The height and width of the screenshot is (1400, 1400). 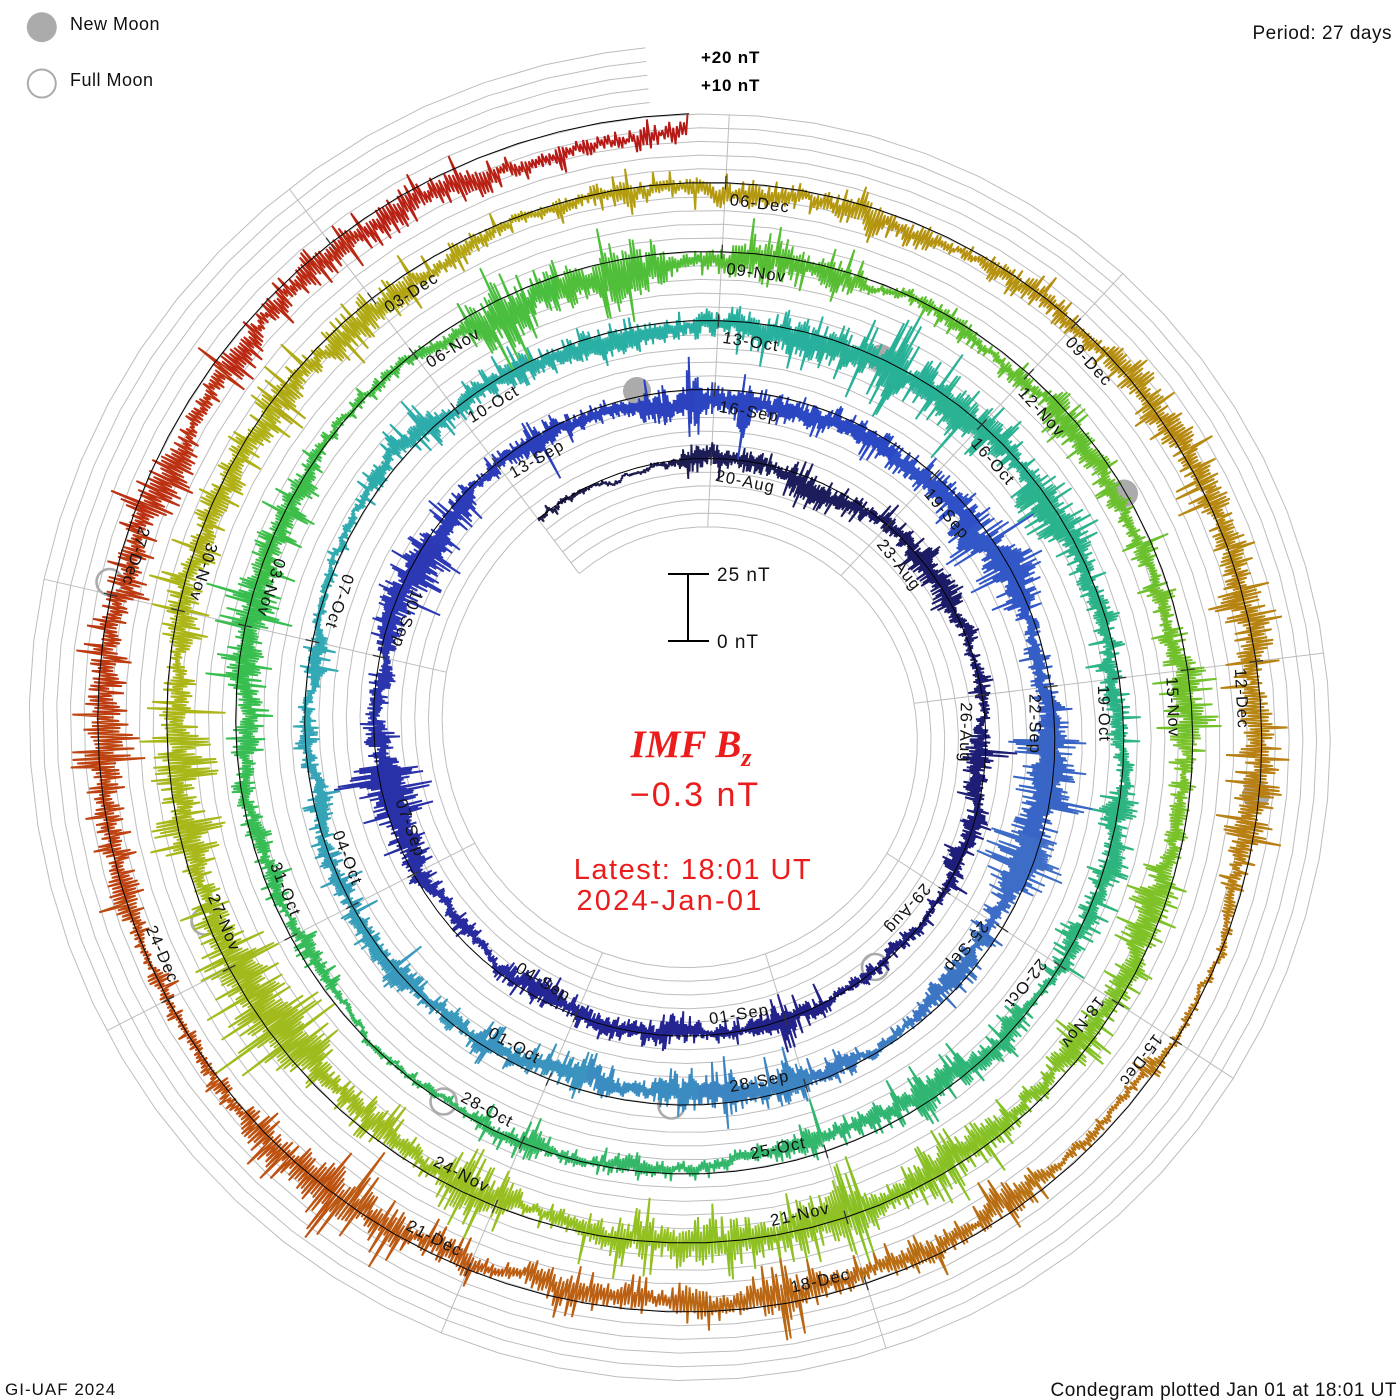 I want to click on svg-text: Full Moon, so click(x=112, y=80).